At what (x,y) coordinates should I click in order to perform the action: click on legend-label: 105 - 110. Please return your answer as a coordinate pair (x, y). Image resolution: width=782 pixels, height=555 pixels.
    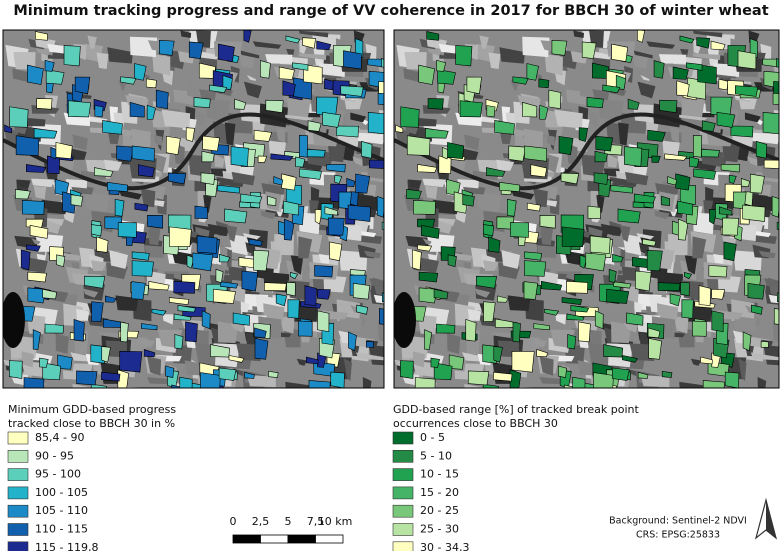
    Looking at the image, I should click on (61, 510).